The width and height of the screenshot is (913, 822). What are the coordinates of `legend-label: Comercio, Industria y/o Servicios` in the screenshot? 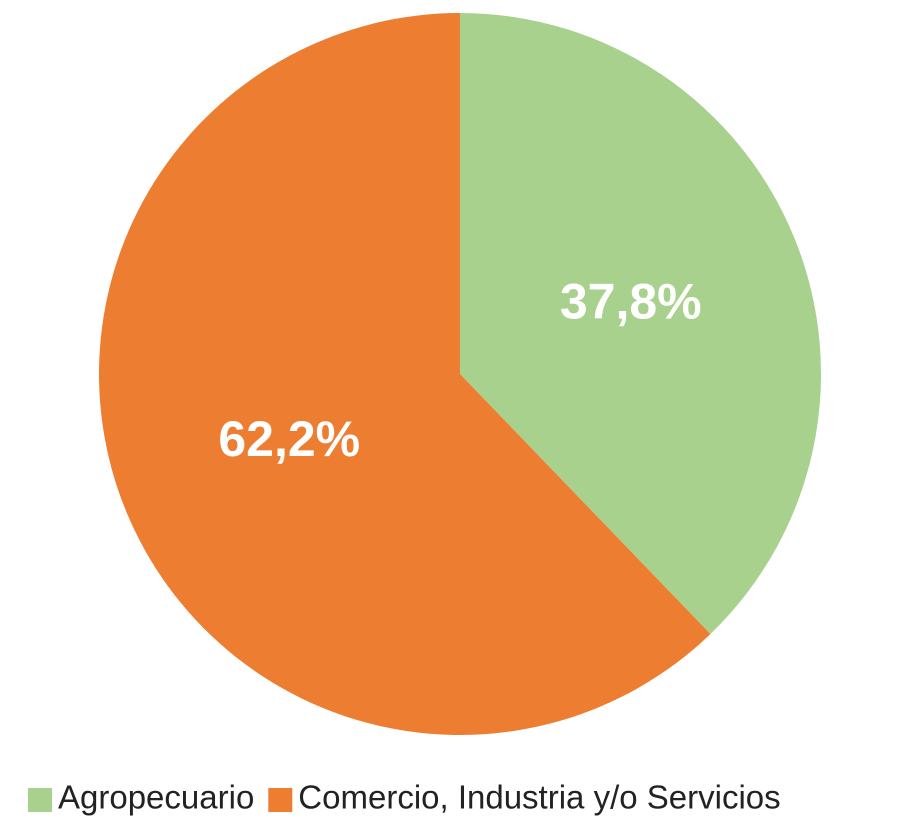 It's located at (539, 797).